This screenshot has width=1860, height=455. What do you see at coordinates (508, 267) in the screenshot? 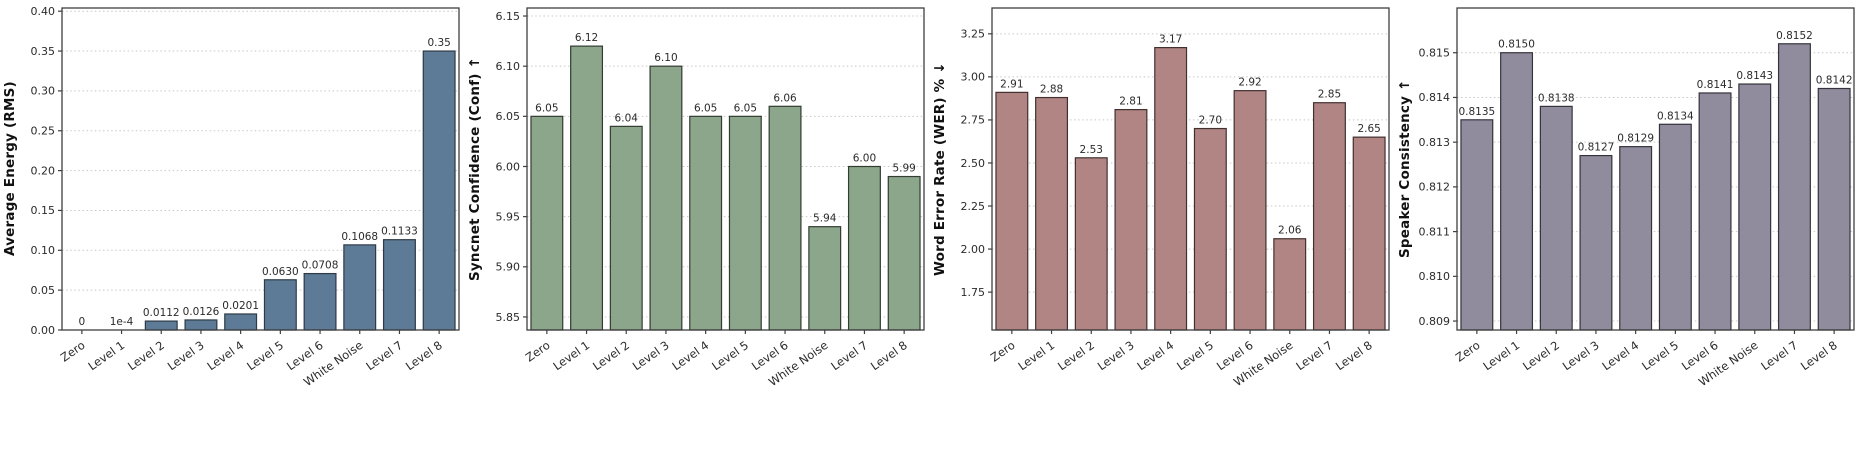
I see `y-tick-label: 5.90` at bounding box center [508, 267].